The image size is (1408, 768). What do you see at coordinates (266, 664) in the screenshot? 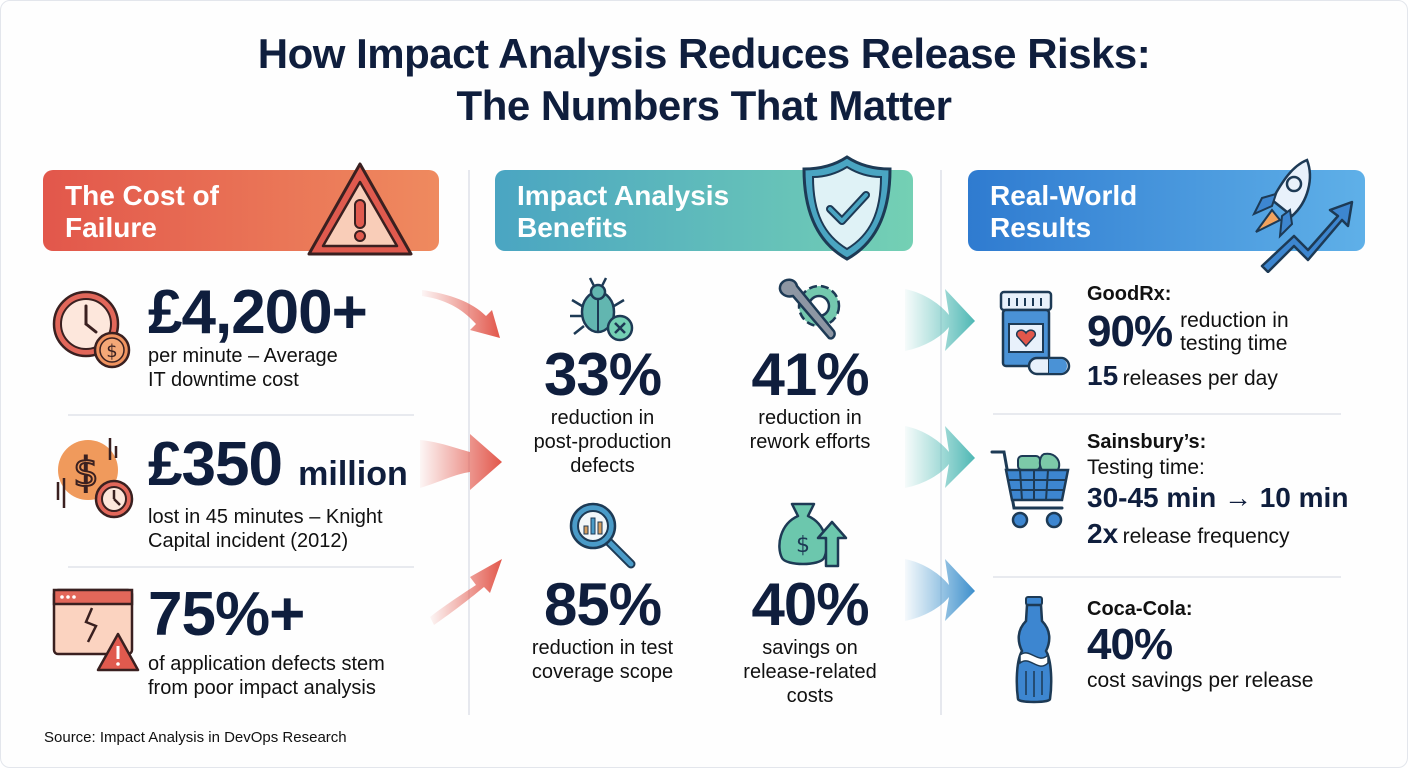
I see `stat-desc: of application defects stem` at bounding box center [266, 664].